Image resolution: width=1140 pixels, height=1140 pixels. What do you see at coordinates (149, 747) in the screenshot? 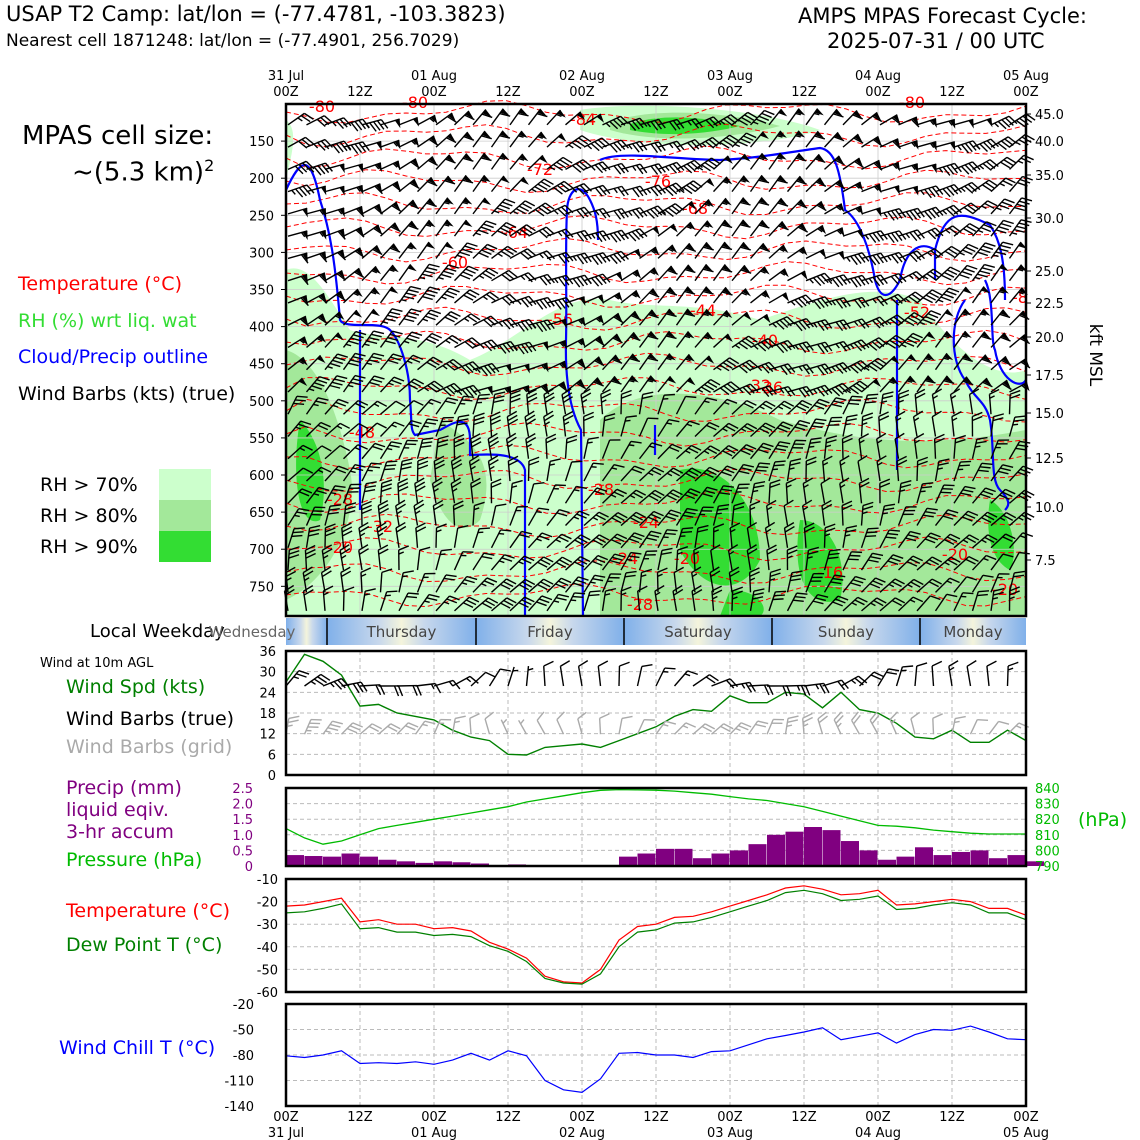
I see `wind-grid-label: Wind Barbs (grid)` at bounding box center [149, 747].